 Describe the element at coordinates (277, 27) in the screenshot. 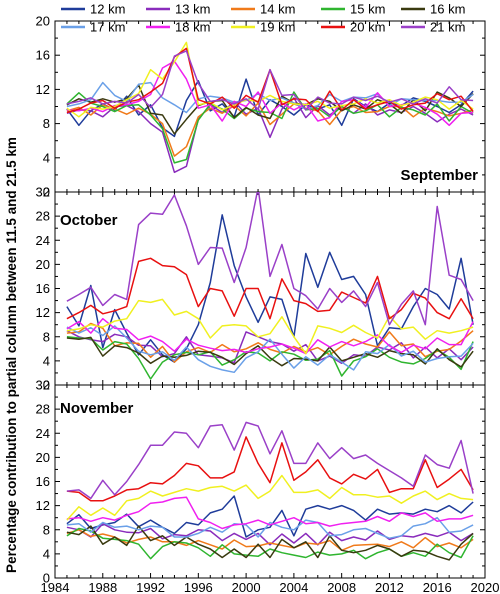

I see `legend-label: 19 km` at that location.